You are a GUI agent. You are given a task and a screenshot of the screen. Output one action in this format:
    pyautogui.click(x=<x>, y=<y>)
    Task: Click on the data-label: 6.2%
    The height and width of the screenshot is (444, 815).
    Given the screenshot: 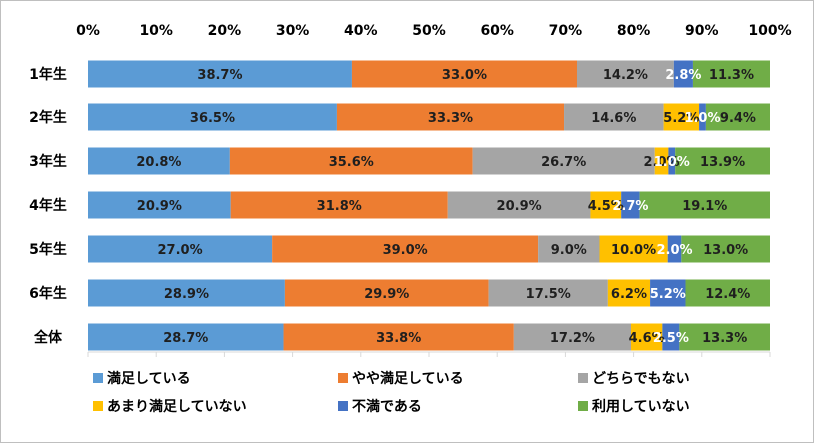 What is the action you would take?
    pyautogui.click(x=629, y=294)
    